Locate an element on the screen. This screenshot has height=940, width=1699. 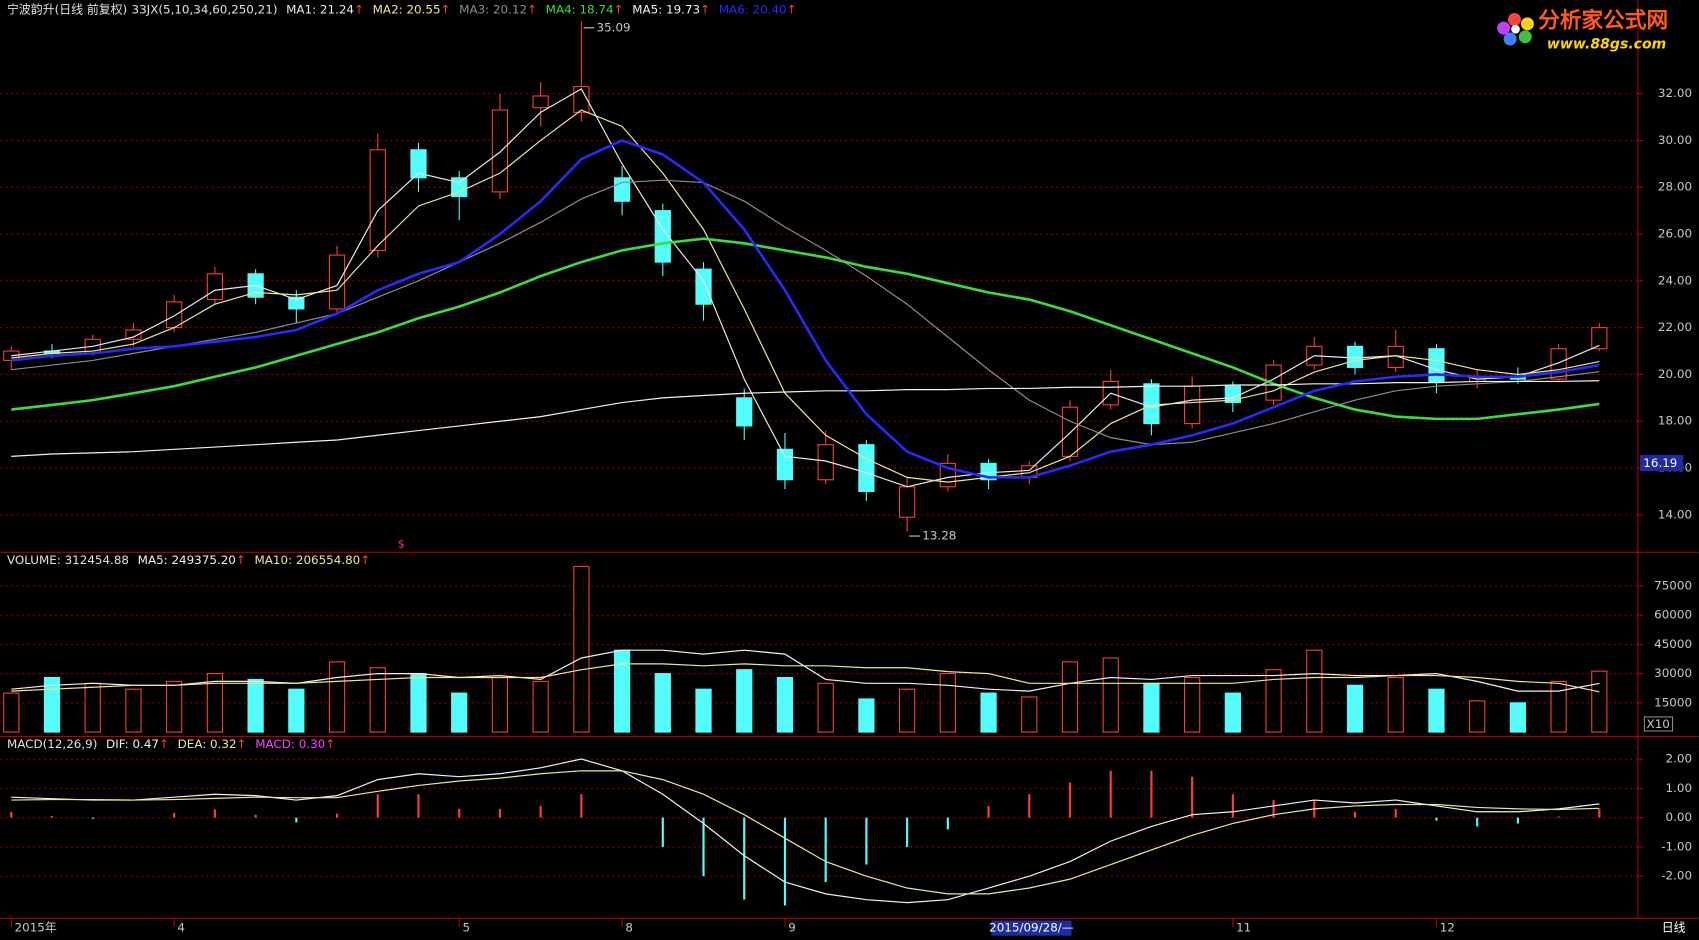
y-tick-label: 45000 is located at coordinates (1673, 644).